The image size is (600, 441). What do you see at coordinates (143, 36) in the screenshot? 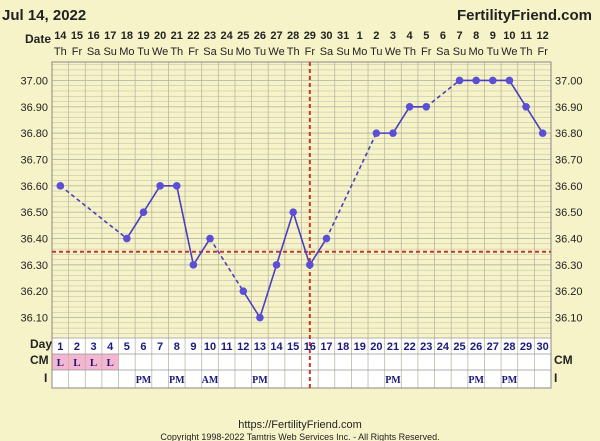
I see `date-label: 19` at bounding box center [143, 36].